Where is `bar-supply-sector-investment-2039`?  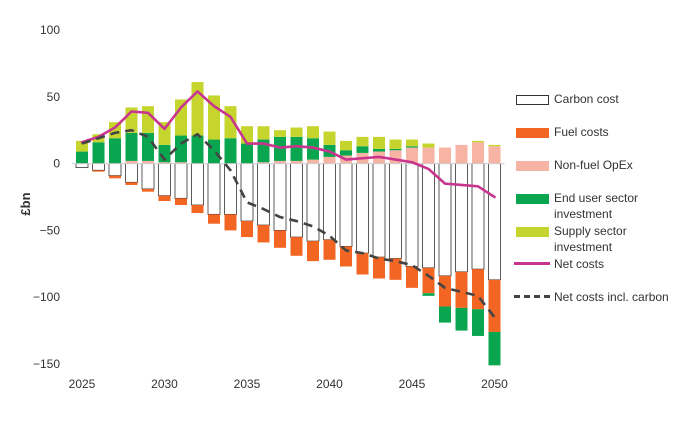 bar-supply-sector-investment-2039 is located at coordinates (313, 132).